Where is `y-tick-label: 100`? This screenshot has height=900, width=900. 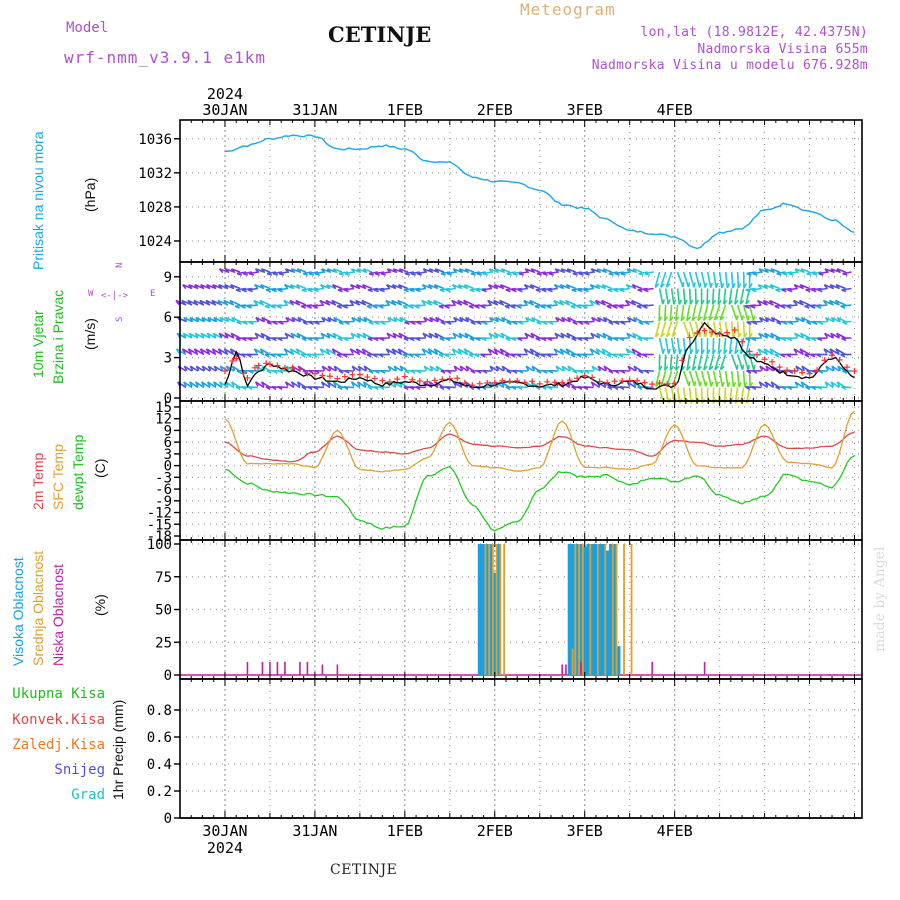 y-tick-label: 100 is located at coordinates (159, 545).